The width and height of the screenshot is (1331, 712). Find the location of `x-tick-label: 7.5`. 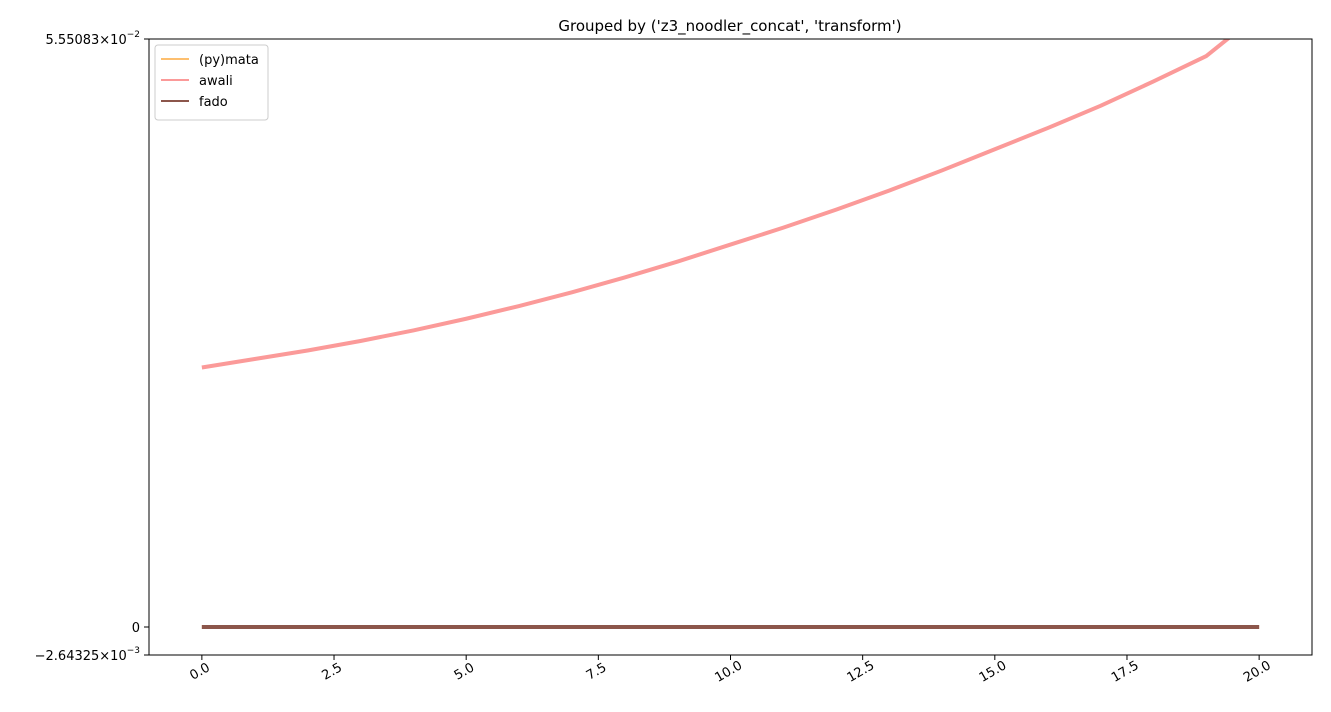

x-tick-label: 7.5 is located at coordinates (596, 671).